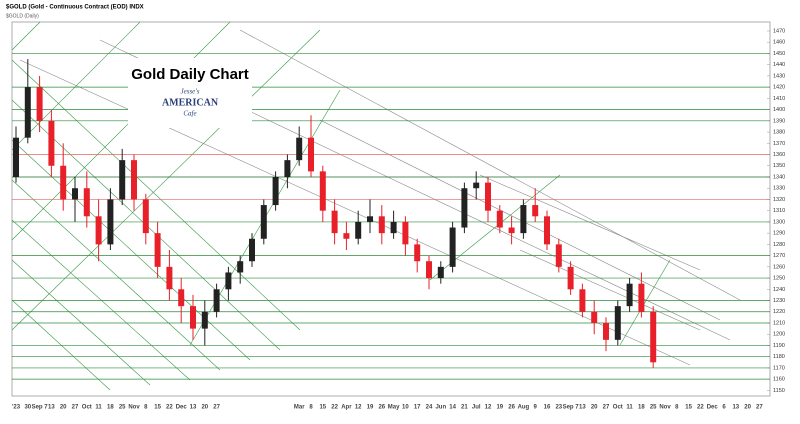  Describe the element at coordinates (779, 166) in the screenshot. I see `y-tick-label: 1350` at that location.